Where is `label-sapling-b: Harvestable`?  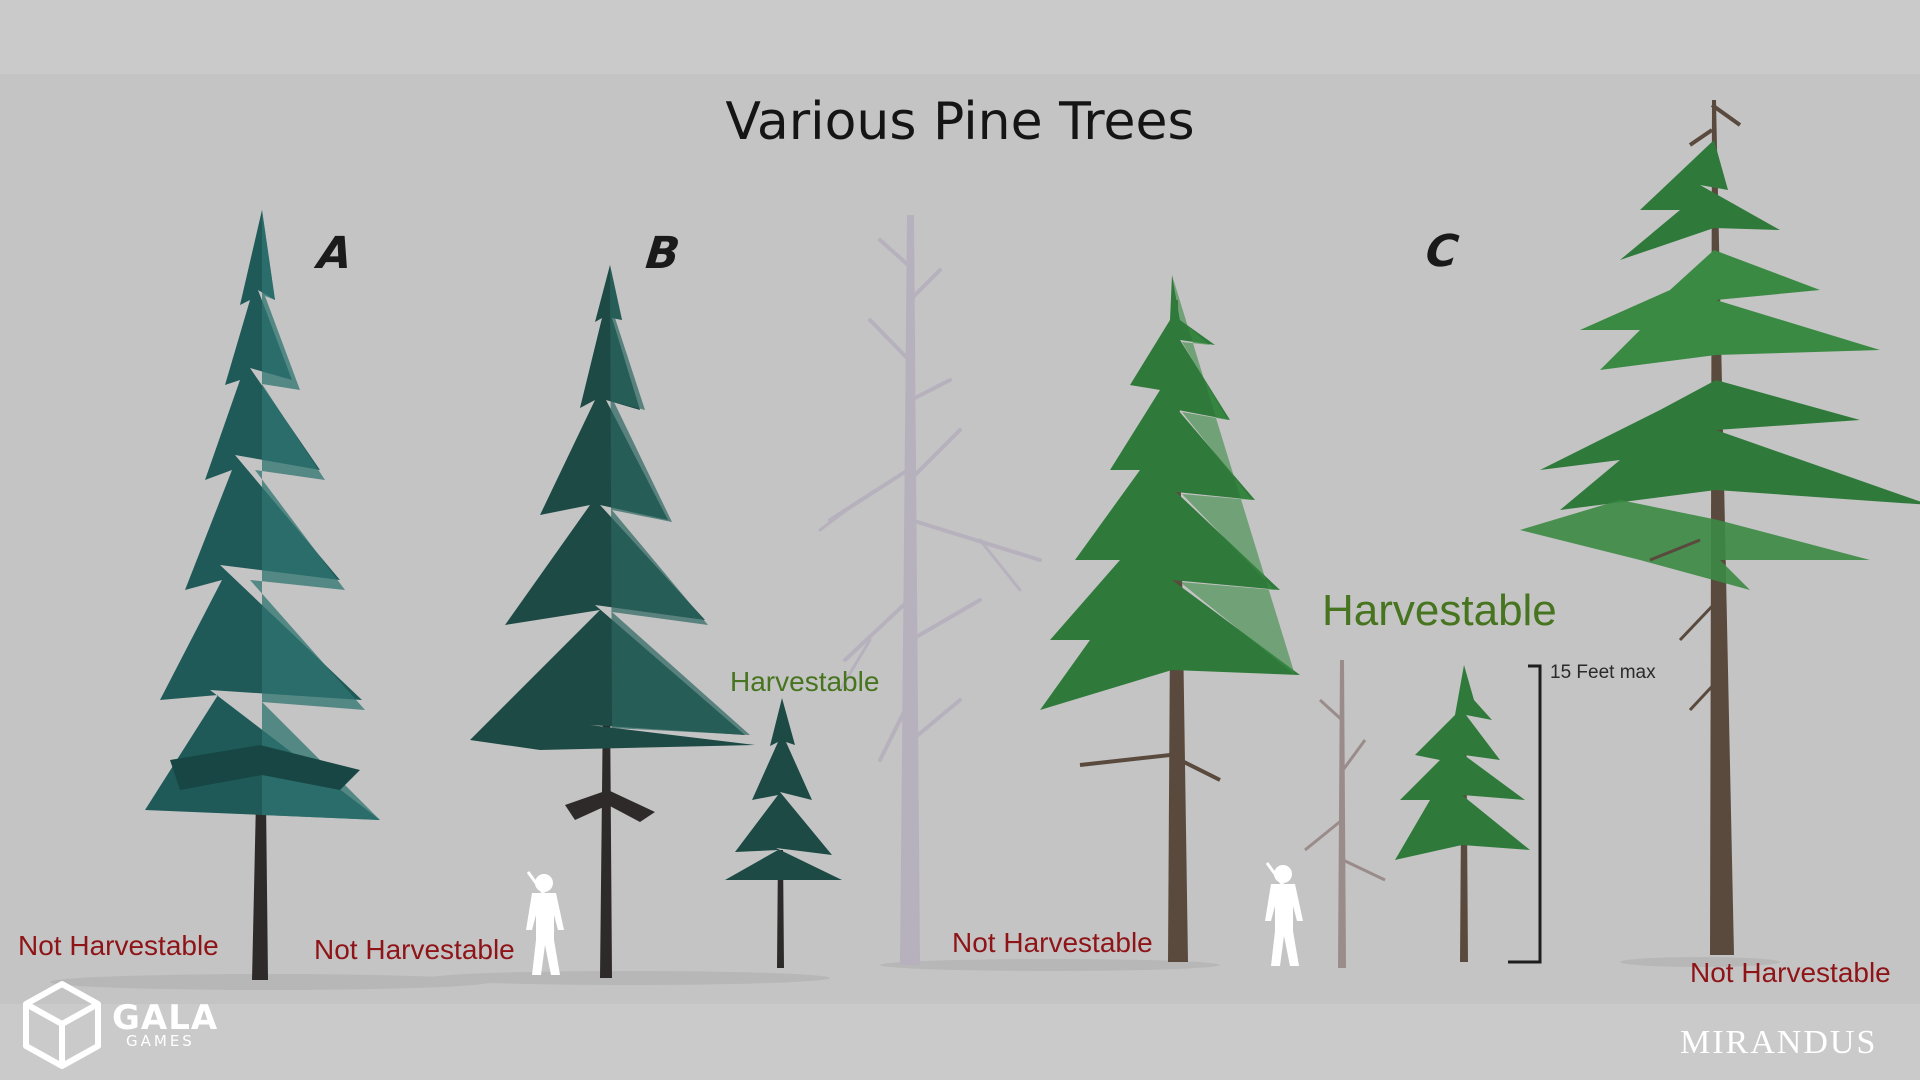
label-sapling-b: Harvestable is located at coordinates (805, 681).